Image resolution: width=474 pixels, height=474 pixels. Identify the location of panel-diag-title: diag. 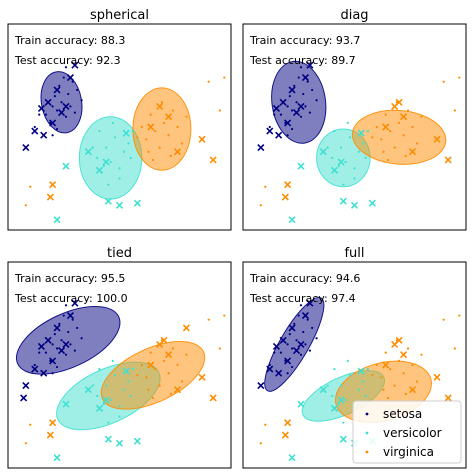
(354, 15).